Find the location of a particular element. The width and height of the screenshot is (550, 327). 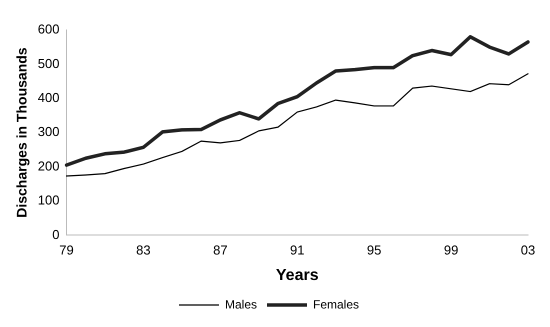

x-tick-label: 03 is located at coordinates (528, 250).